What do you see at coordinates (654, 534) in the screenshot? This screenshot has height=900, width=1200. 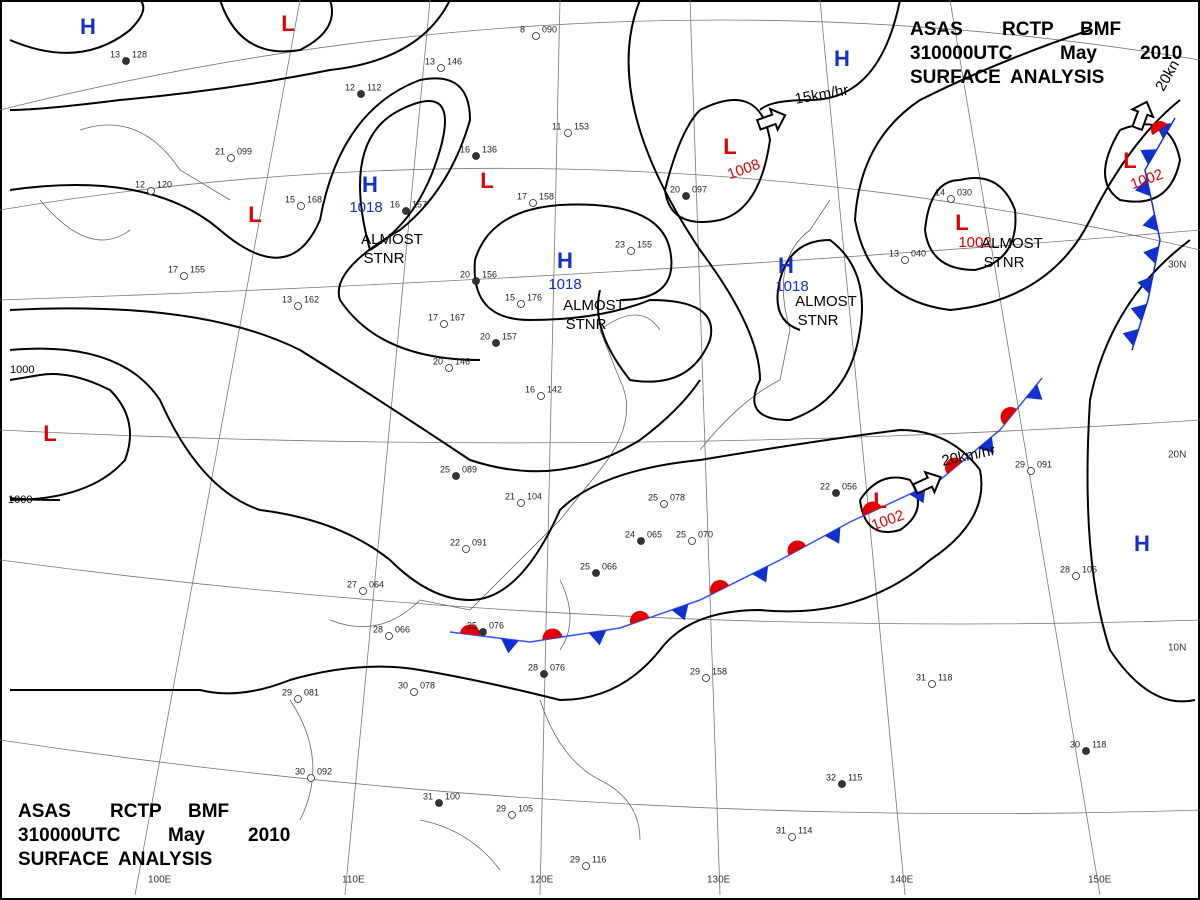 I see `station-pressure: 065` at bounding box center [654, 534].